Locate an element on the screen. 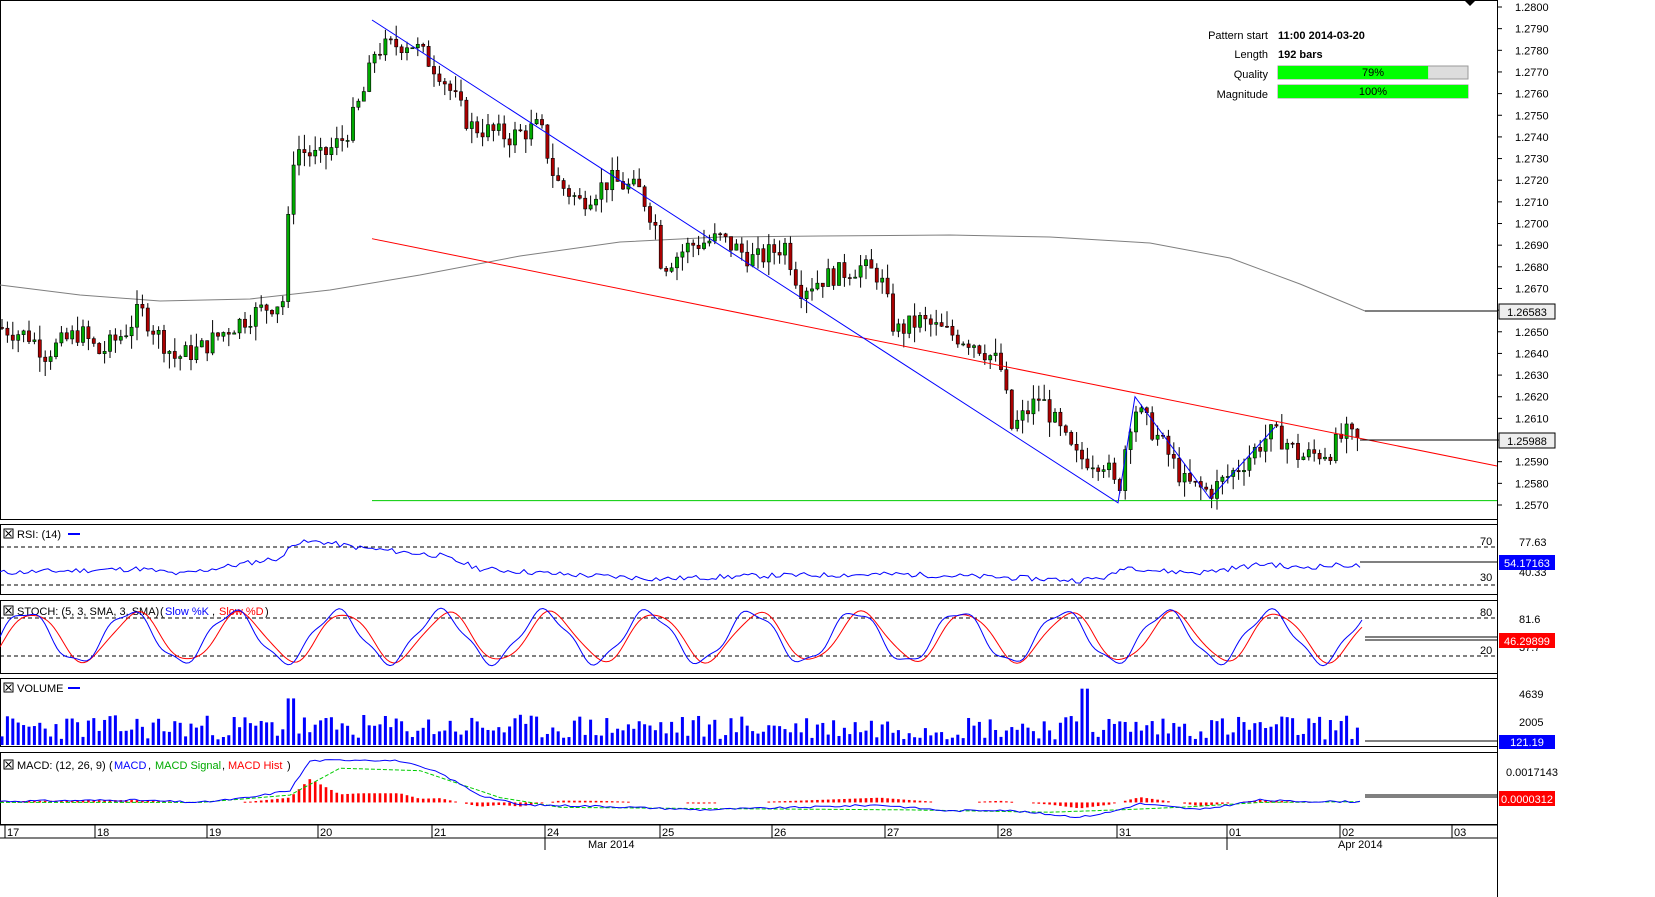  stoch-paren-open: ( is located at coordinates (162, 612).